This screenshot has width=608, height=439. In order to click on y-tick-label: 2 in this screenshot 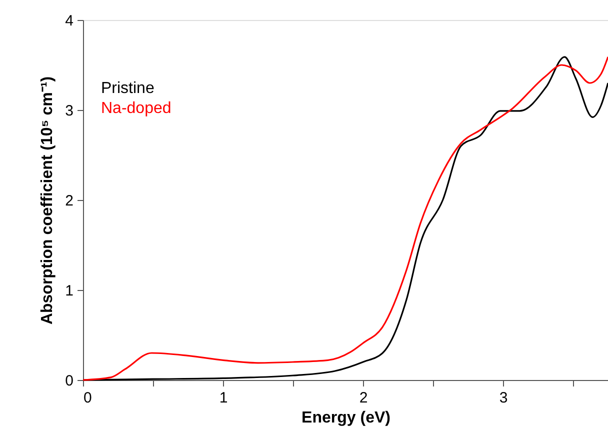, I will do `click(69, 201)`.